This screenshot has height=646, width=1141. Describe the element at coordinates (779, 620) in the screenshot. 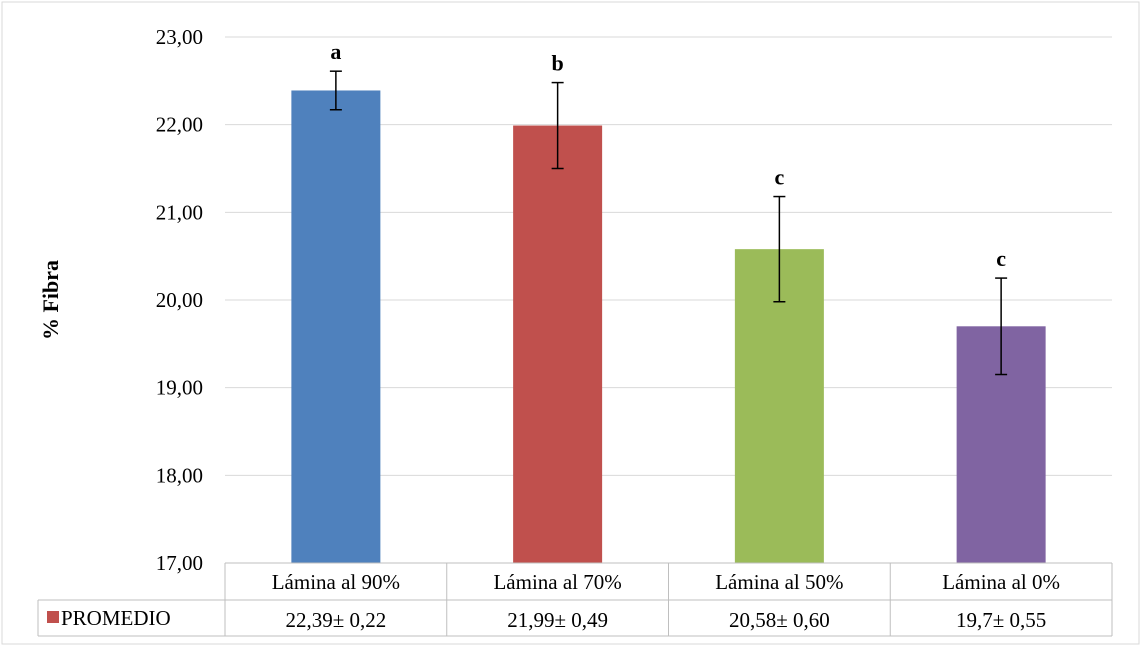

I see `table-value: 20,58± 0,60` at that location.